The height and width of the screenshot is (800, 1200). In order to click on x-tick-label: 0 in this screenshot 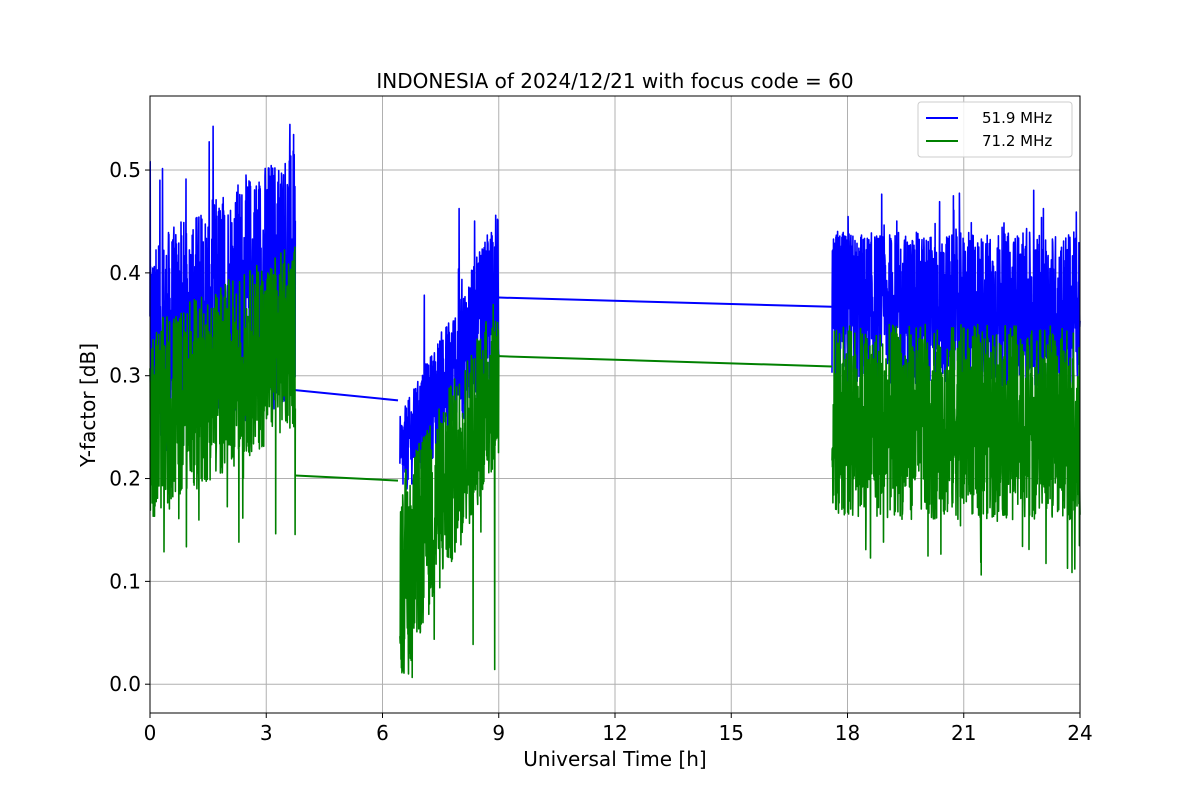, I will do `click(150, 733)`.